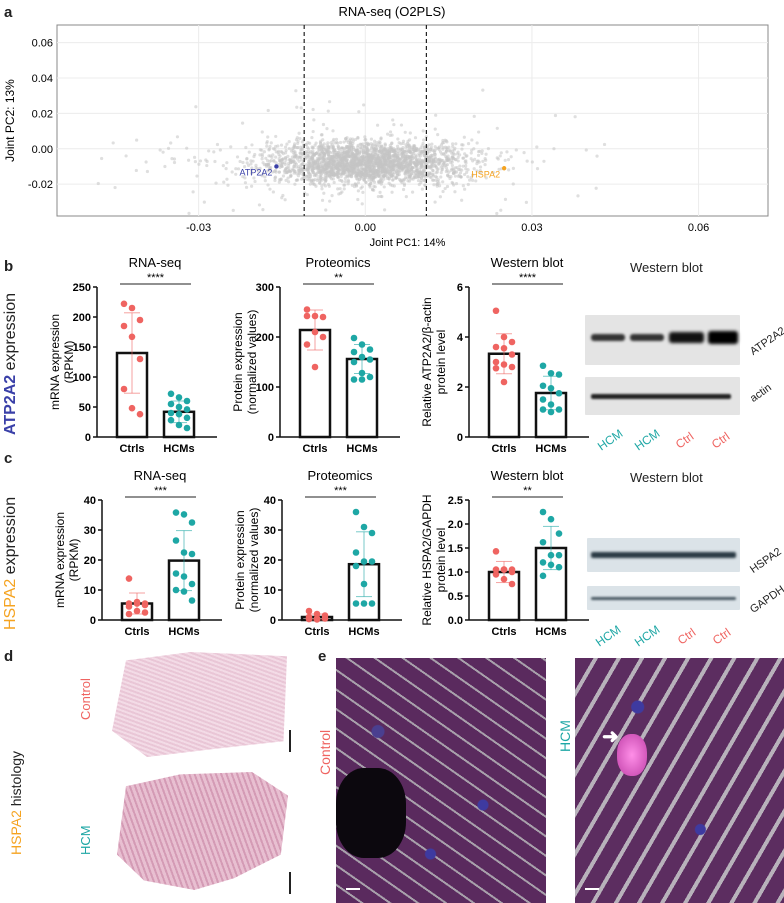  I want to click on panel-label-a: a, so click(8, 12).